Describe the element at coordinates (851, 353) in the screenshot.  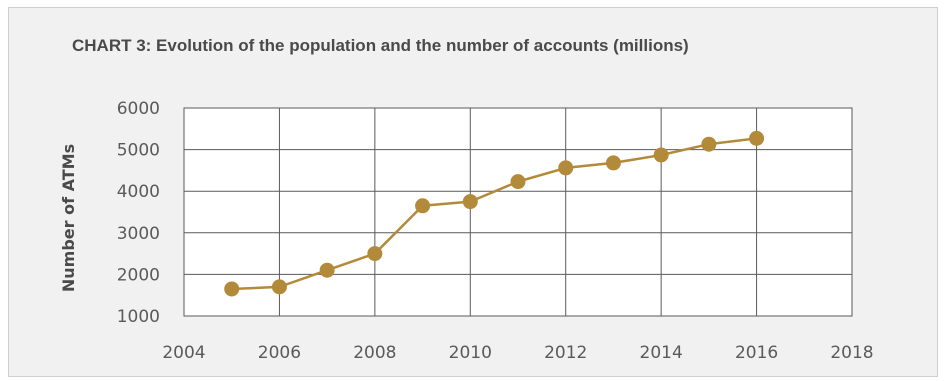
I see `x-tick-label: 2018` at that location.